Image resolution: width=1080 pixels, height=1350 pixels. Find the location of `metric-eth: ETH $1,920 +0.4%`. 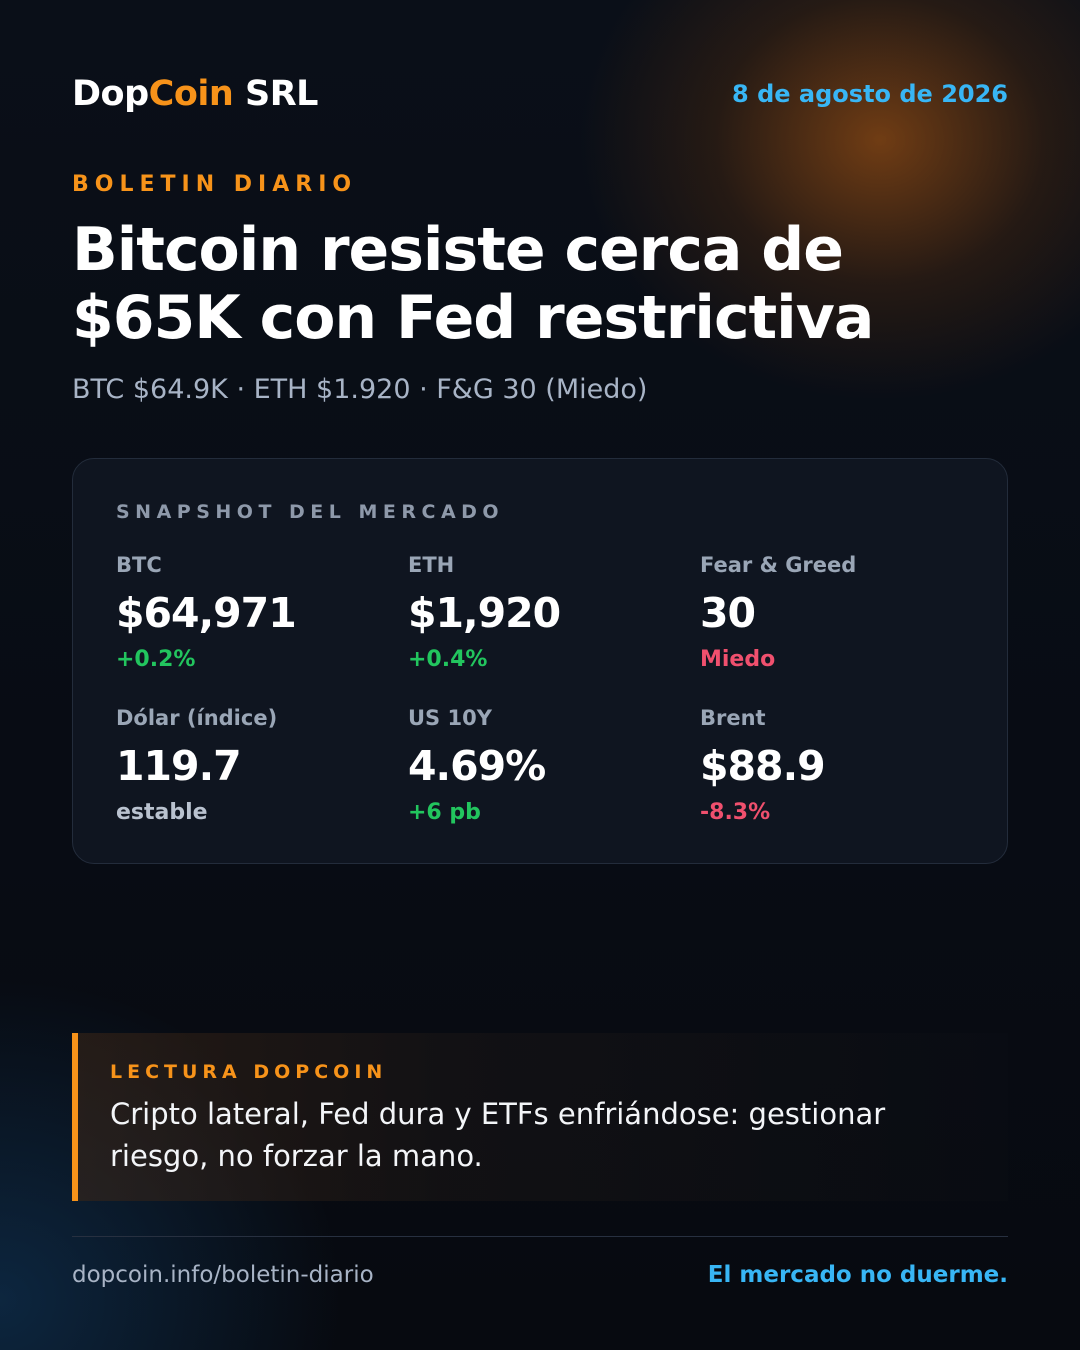

metric-eth: ETH $1,920 +0.4% is located at coordinates (543, 612).